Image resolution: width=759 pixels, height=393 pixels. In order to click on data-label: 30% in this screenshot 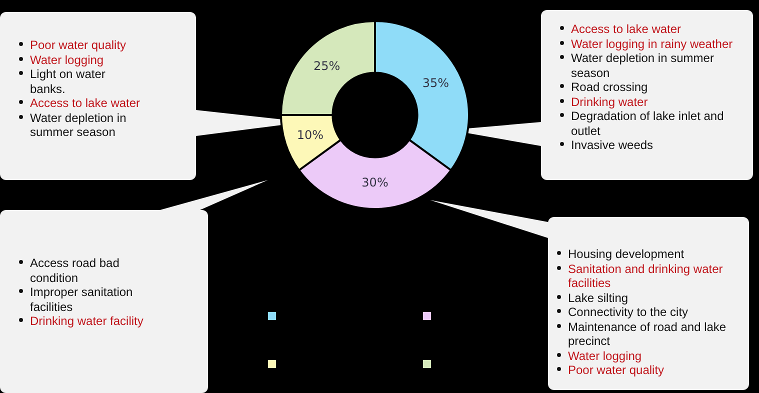, I will do `click(375, 182)`.